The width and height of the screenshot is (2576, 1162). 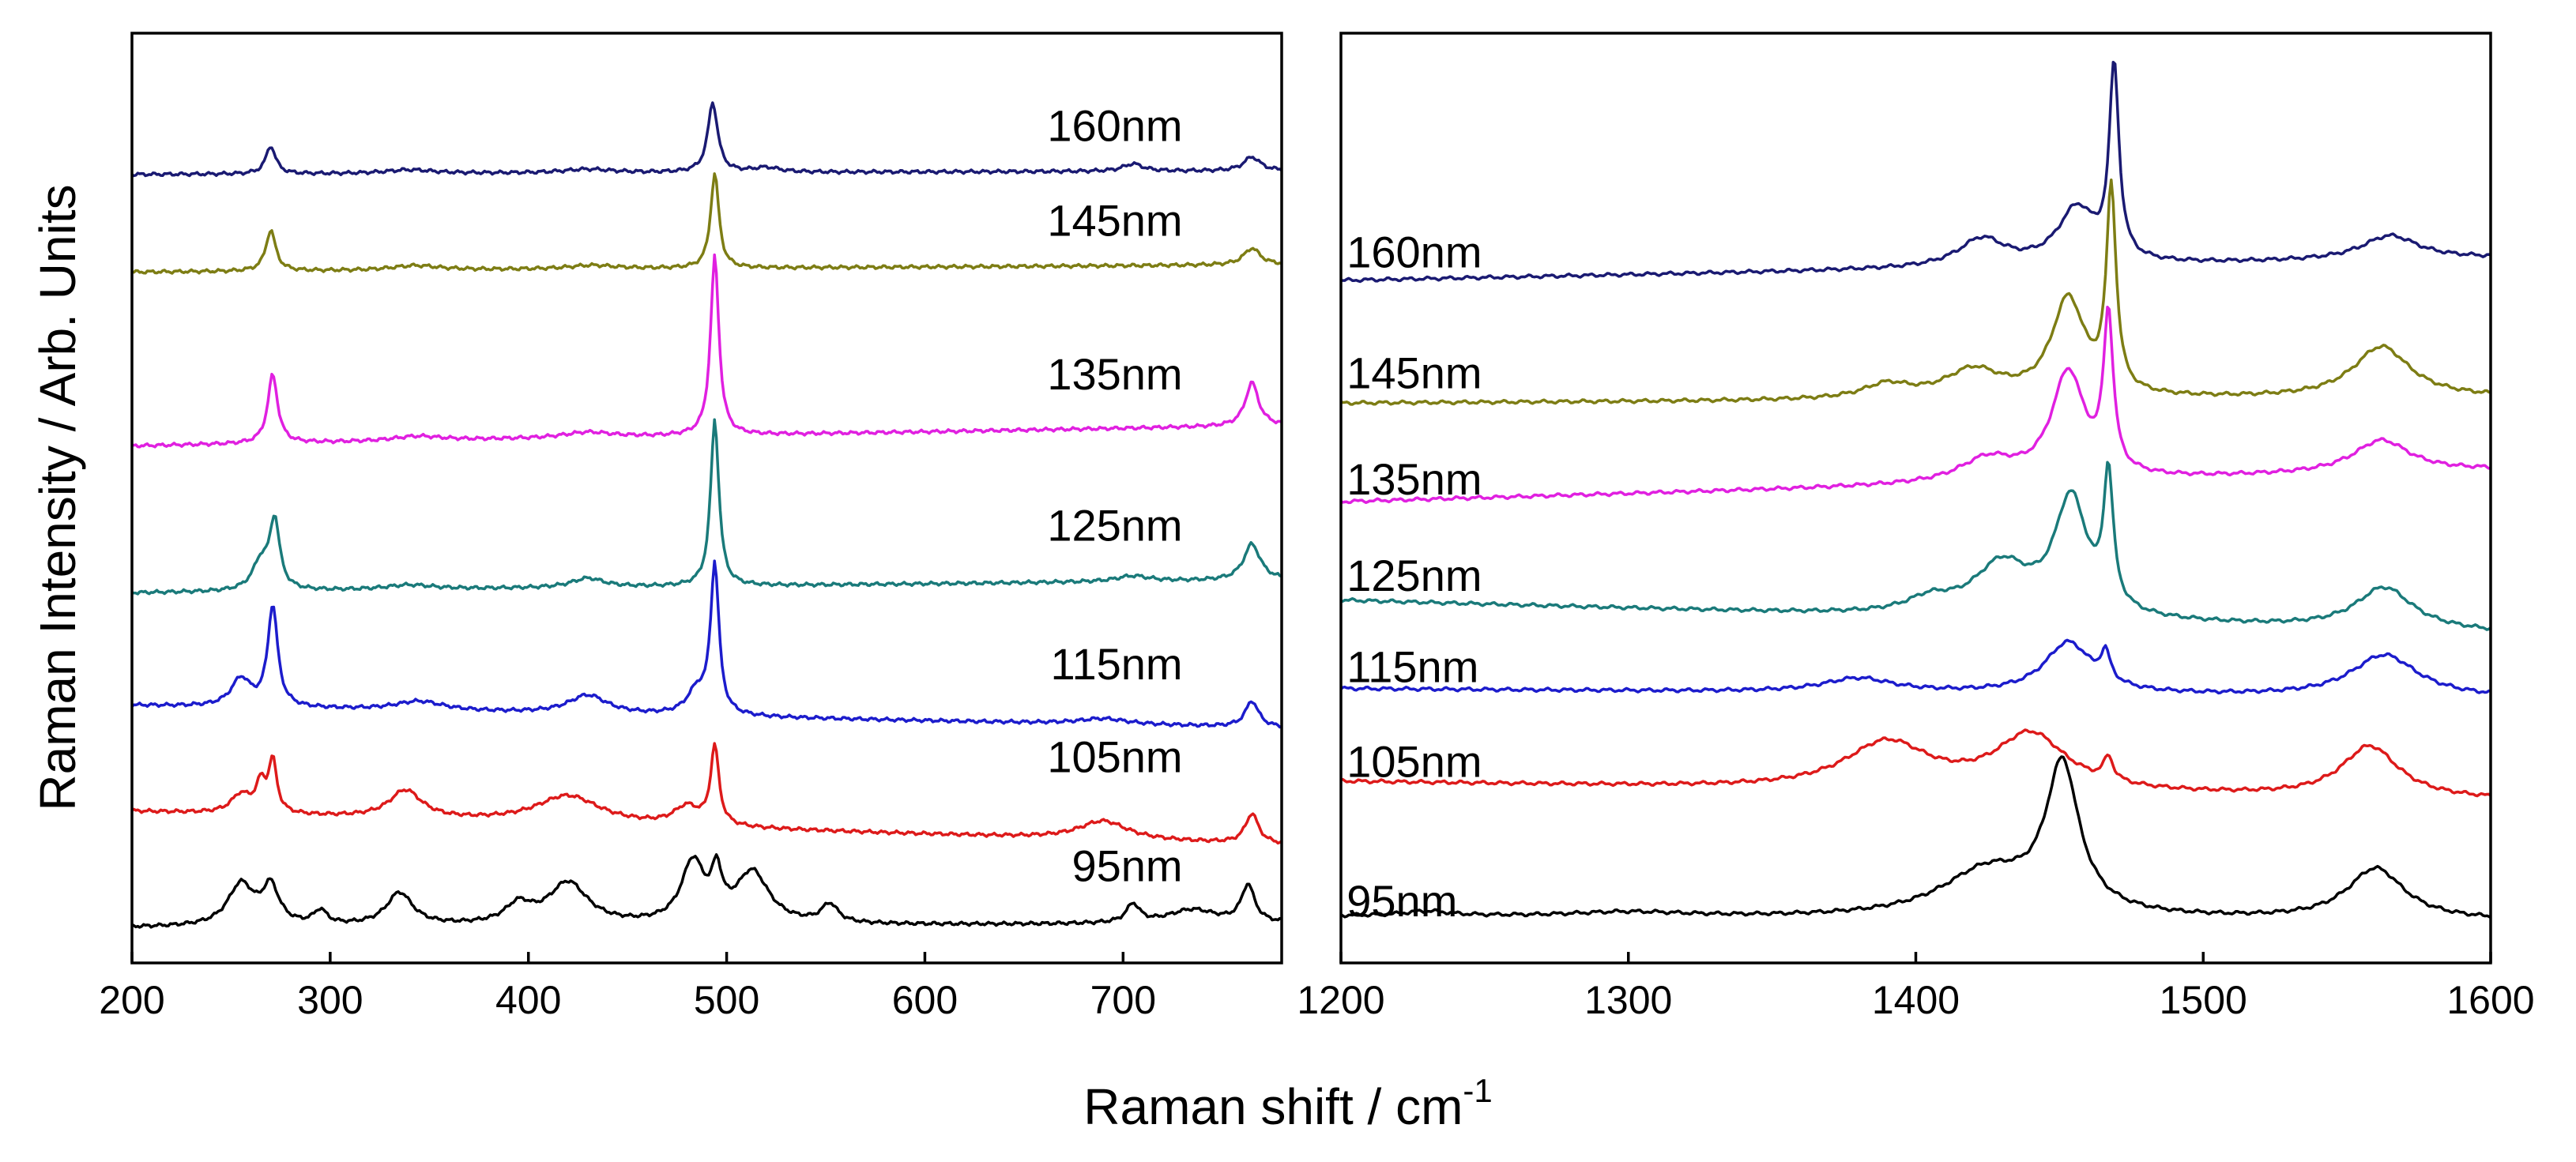 I want to click on left-spectrum-135nm, so click(x=706, y=351).